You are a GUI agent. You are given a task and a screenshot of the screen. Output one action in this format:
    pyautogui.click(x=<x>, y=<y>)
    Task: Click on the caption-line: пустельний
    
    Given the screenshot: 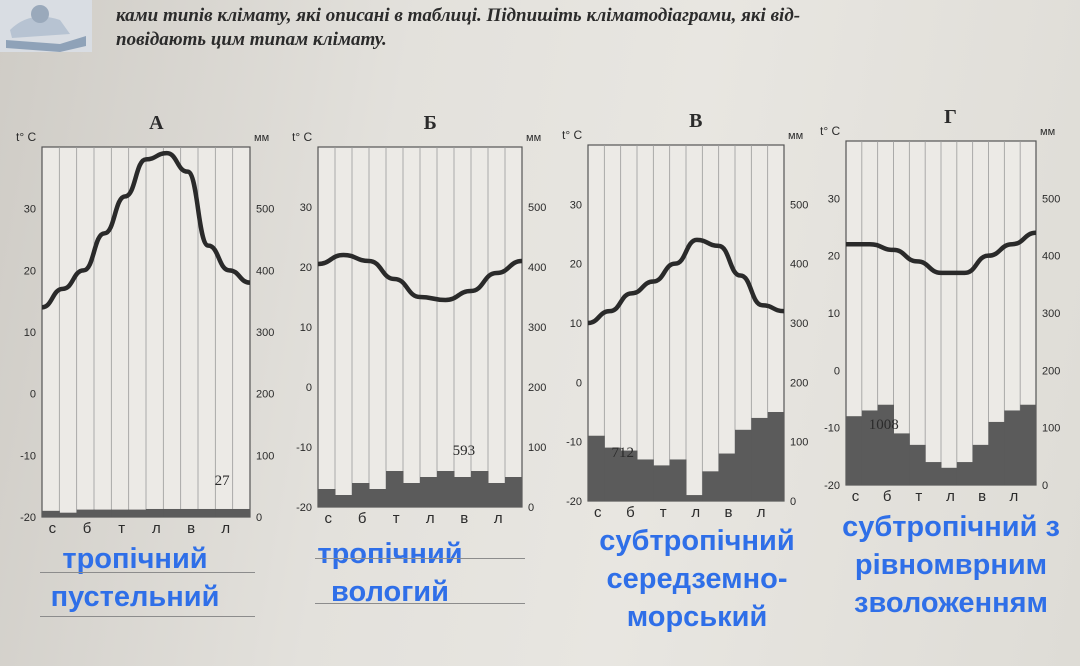 What is the action you would take?
    pyautogui.click(x=135, y=597)
    